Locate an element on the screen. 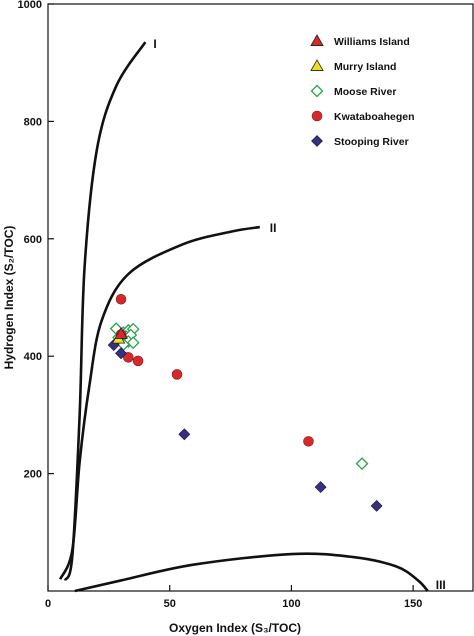 This screenshot has width=474, height=636. curve-label-ii: II is located at coordinates (273, 228).